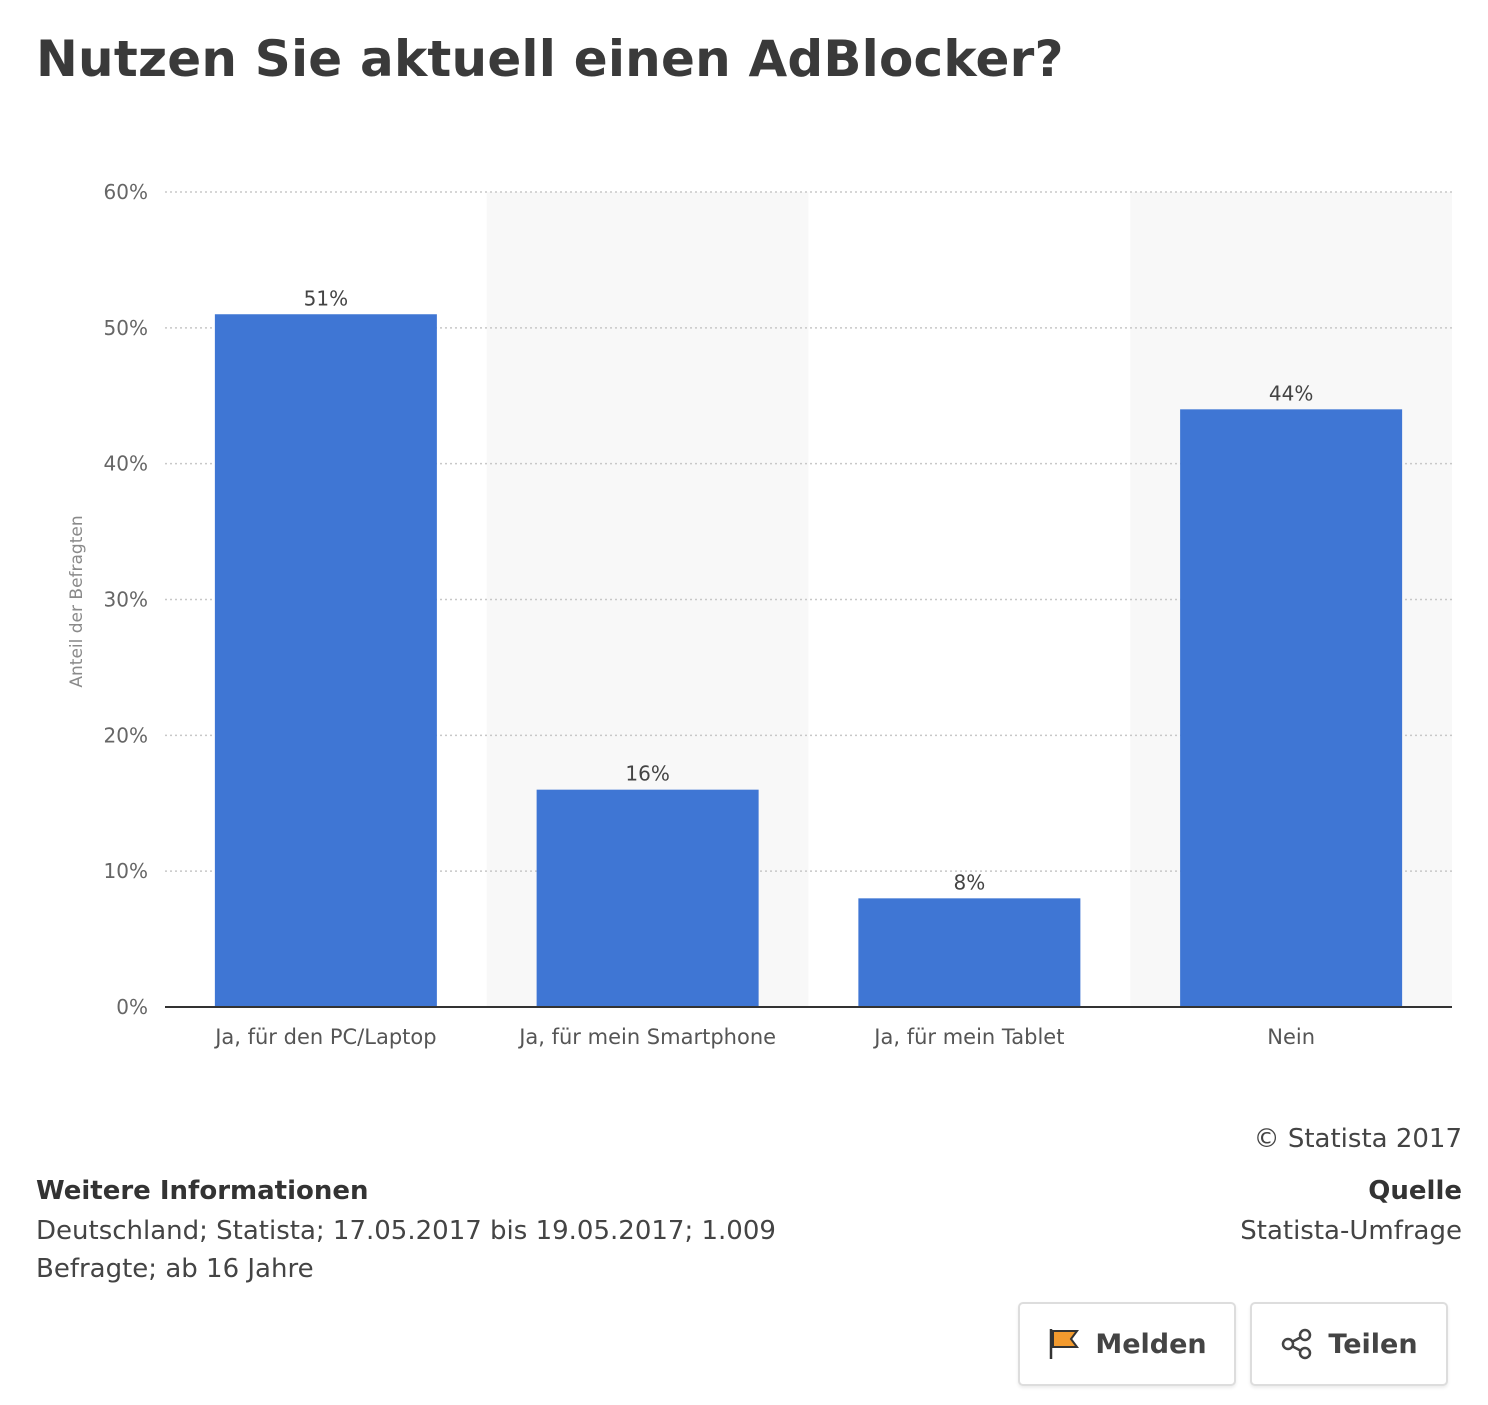  I want to click on source-text: Statista-Umfrage, so click(1351, 1231).